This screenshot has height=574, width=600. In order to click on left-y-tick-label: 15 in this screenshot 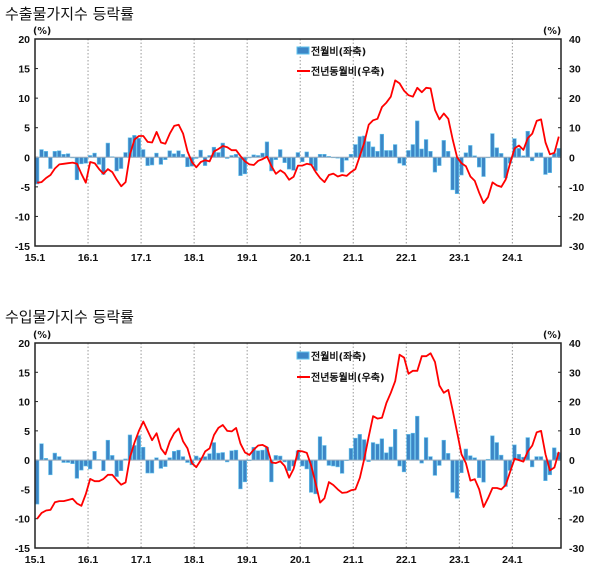, I will do `click(24, 70)`.